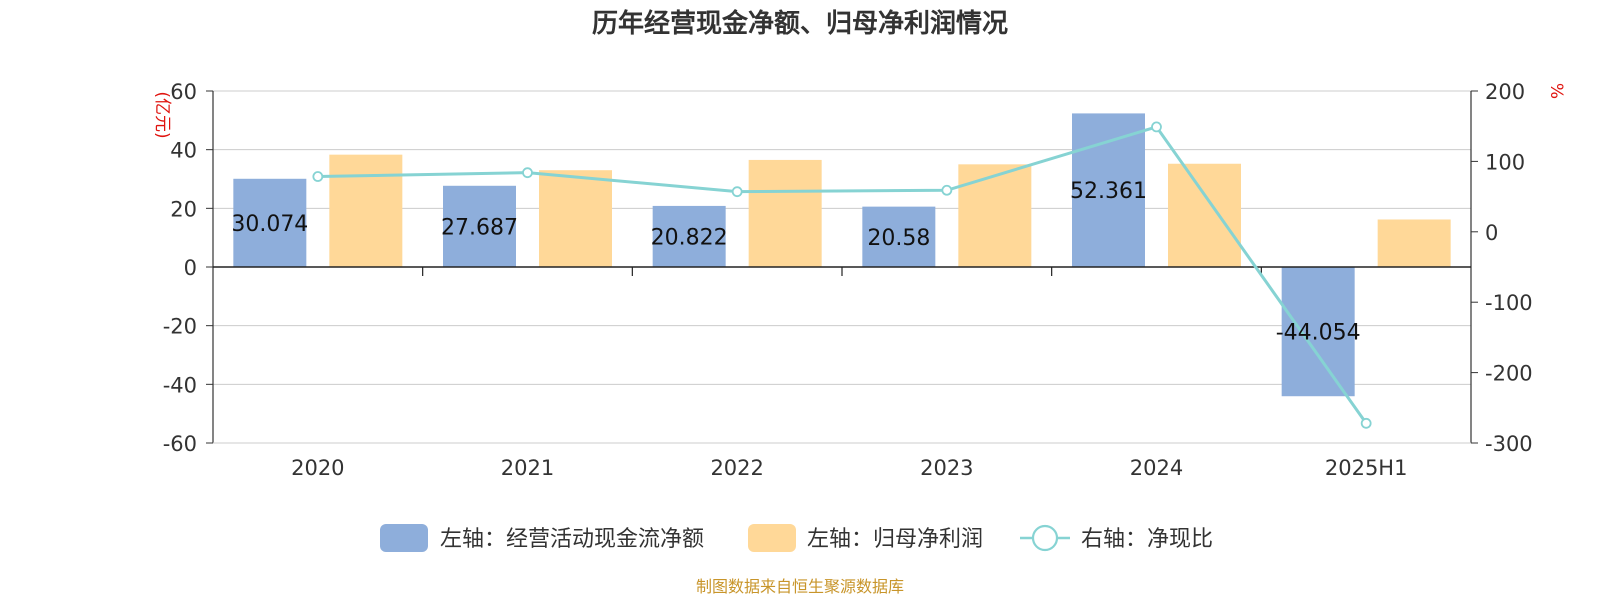 The image size is (1600, 600). I want to click on left-tick-label: 60, so click(183, 92).